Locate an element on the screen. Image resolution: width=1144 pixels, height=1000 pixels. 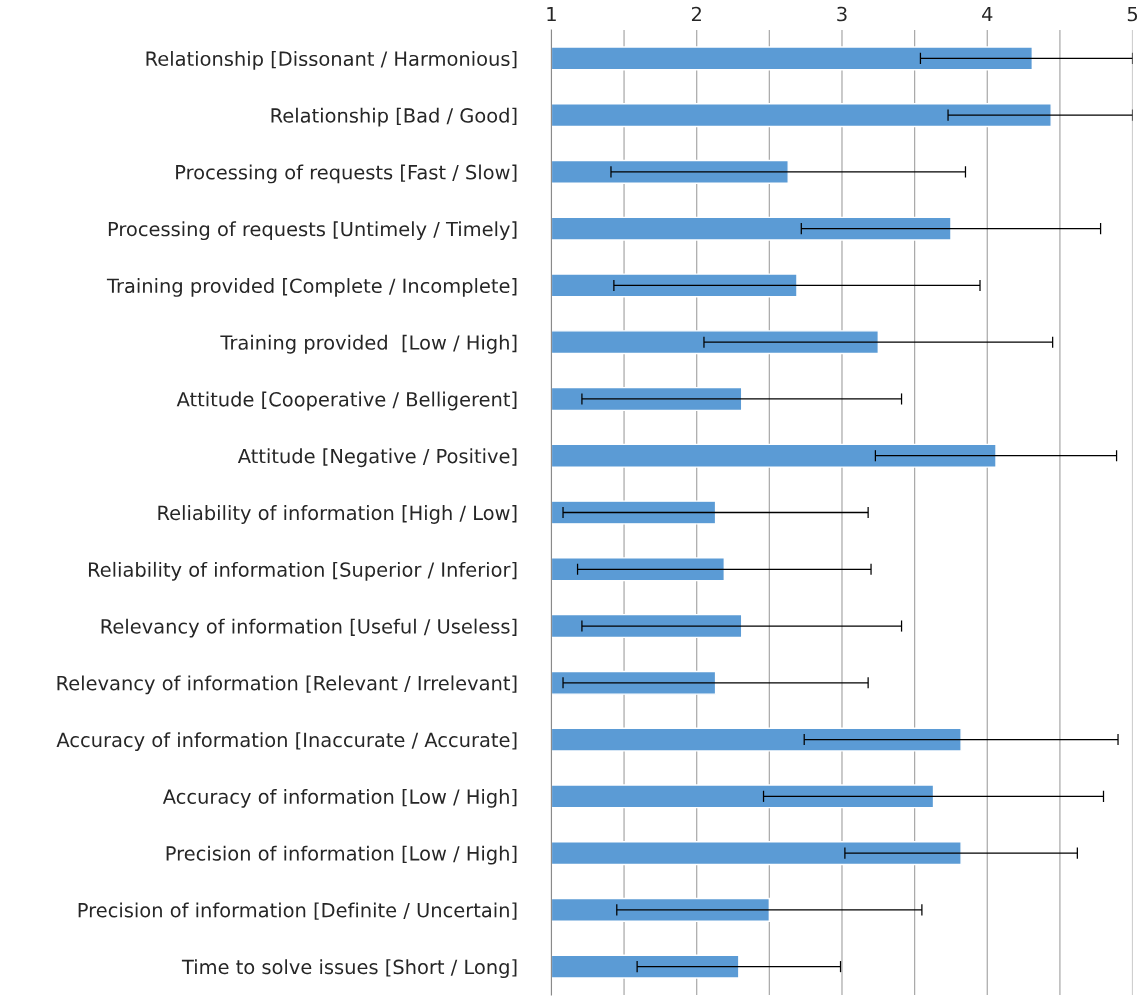
y-tick-label: Accuracy of information [Inaccurate / Accurate] is located at coordinates (286, 741).